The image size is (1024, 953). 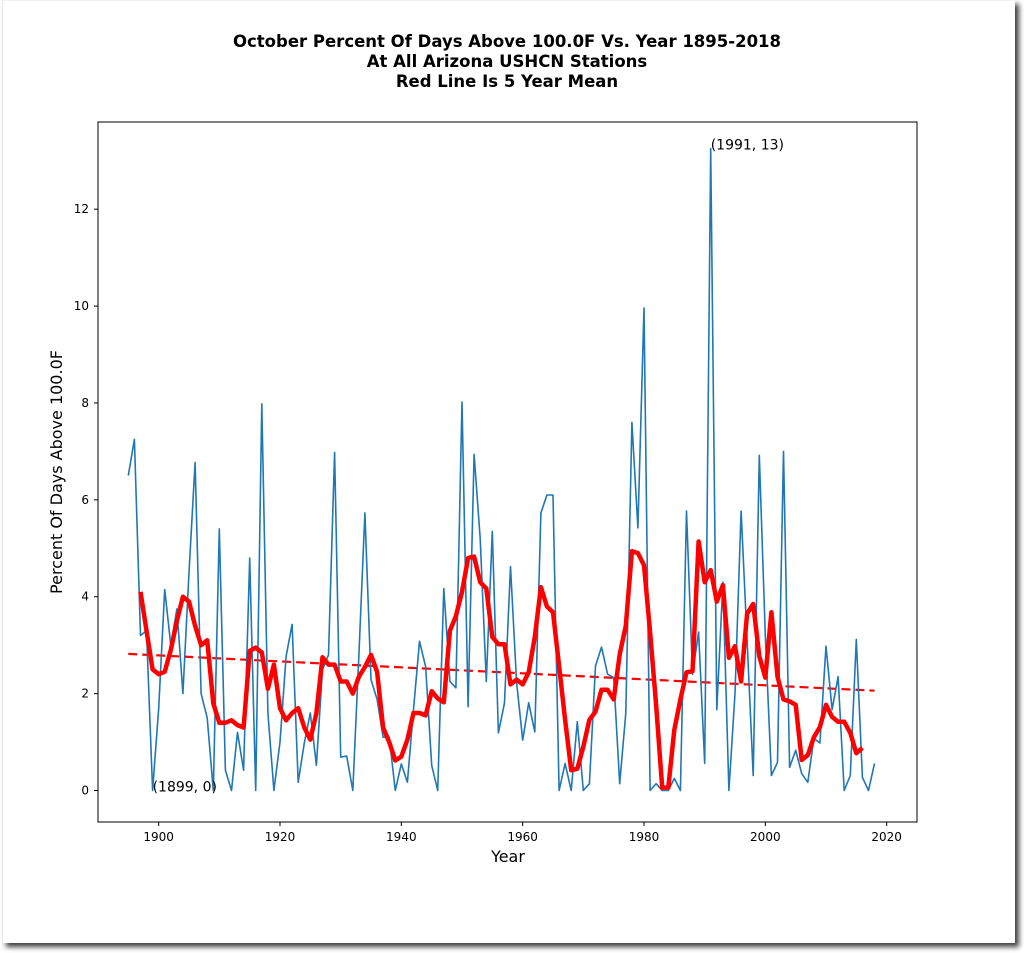 I want to click on title-line-2: At All Arizona USHCN Stations, so click(x=507, y=61).